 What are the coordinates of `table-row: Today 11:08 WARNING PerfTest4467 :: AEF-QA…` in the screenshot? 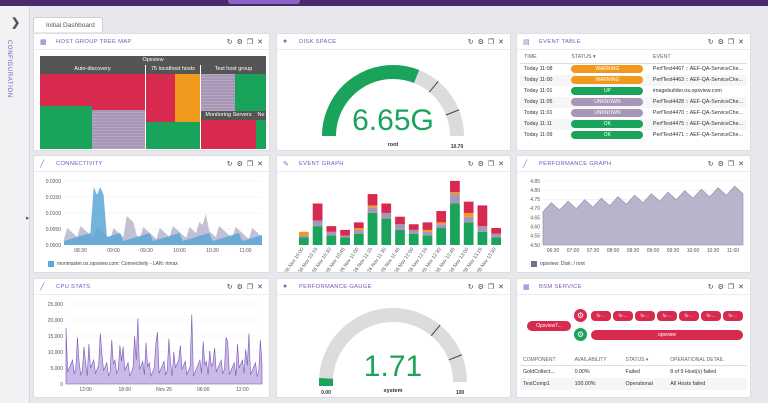 It's located at (633, 69).